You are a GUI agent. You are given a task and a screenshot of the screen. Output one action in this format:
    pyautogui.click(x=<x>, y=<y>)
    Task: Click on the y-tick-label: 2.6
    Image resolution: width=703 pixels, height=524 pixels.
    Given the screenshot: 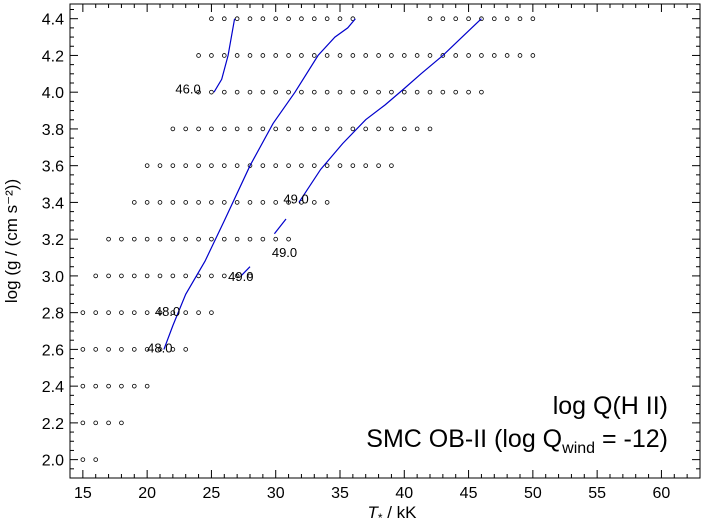 What is the action you would take?
    pyautogui.click(x=53, y=350)
    